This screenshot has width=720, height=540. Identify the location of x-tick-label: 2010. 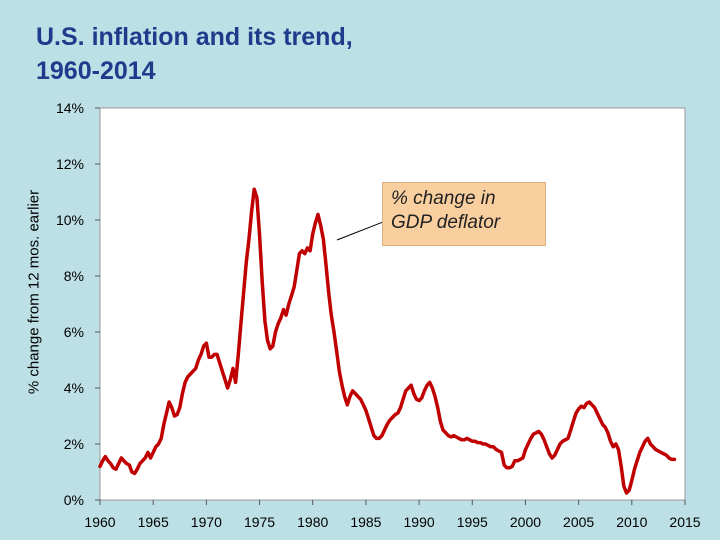
(631, 522).